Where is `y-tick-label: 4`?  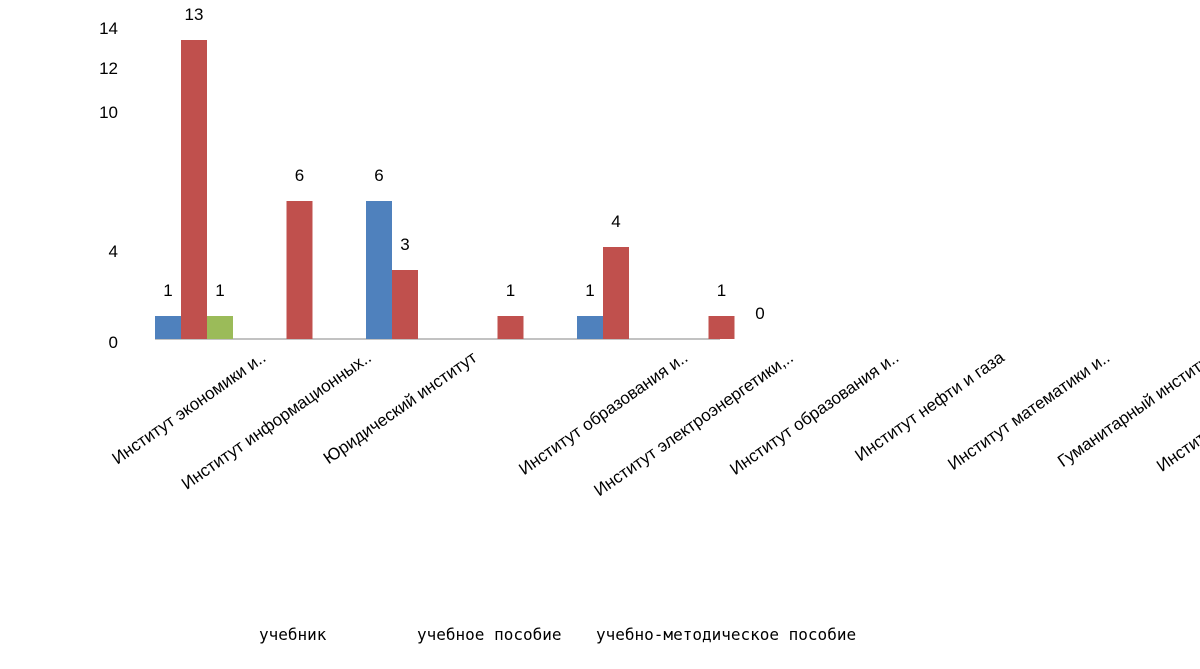
y-tick-label: 4 is located at coordinates (113, 251).